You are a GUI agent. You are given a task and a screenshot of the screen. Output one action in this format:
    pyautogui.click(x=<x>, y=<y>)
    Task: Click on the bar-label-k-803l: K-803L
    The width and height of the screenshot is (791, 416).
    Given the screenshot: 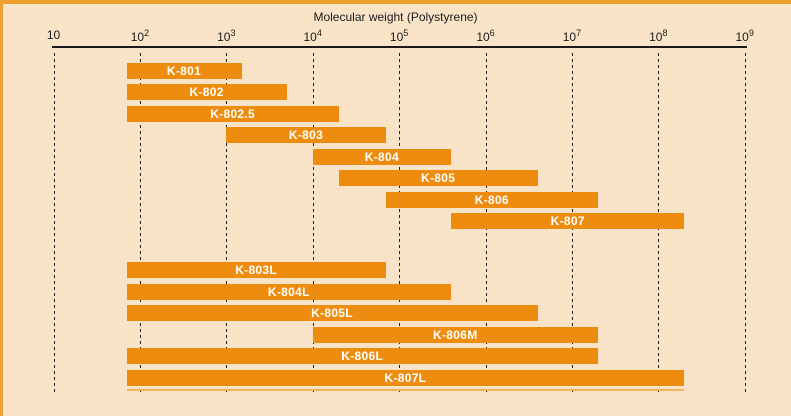 What is the action you would take?
    pyautogui.click(x=256, y=270)
    